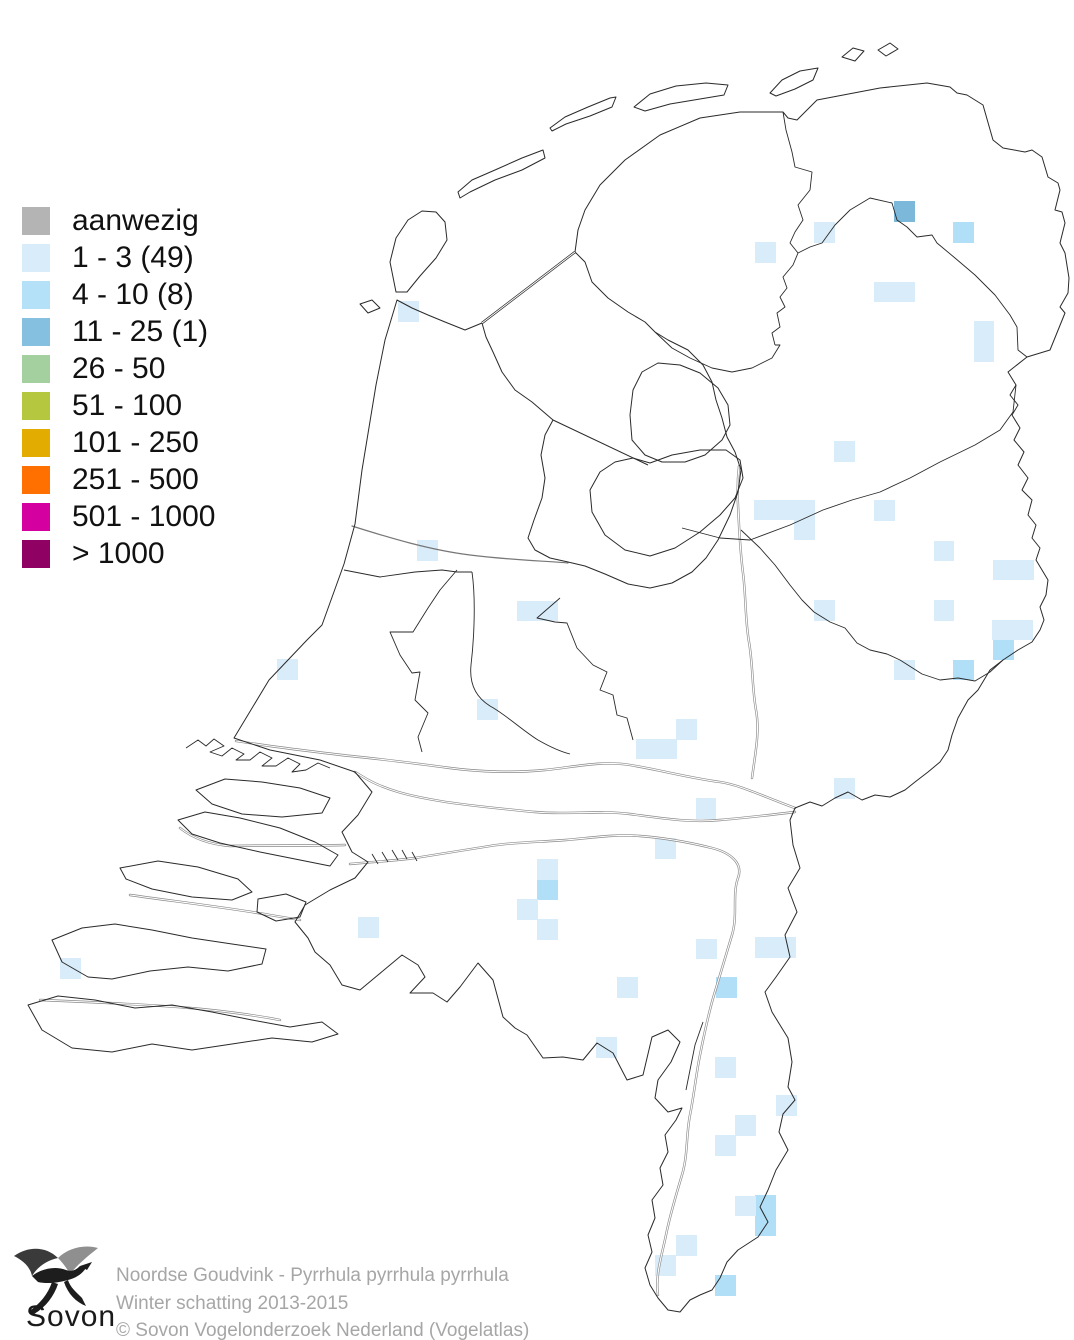 Image resolution: width=1074 pixels, height=1340 pixels. What do you see at coordinates (258, 755) in the screenshot?
I see `harbor-rotterdam-docks` at bounding box center [258, 755].